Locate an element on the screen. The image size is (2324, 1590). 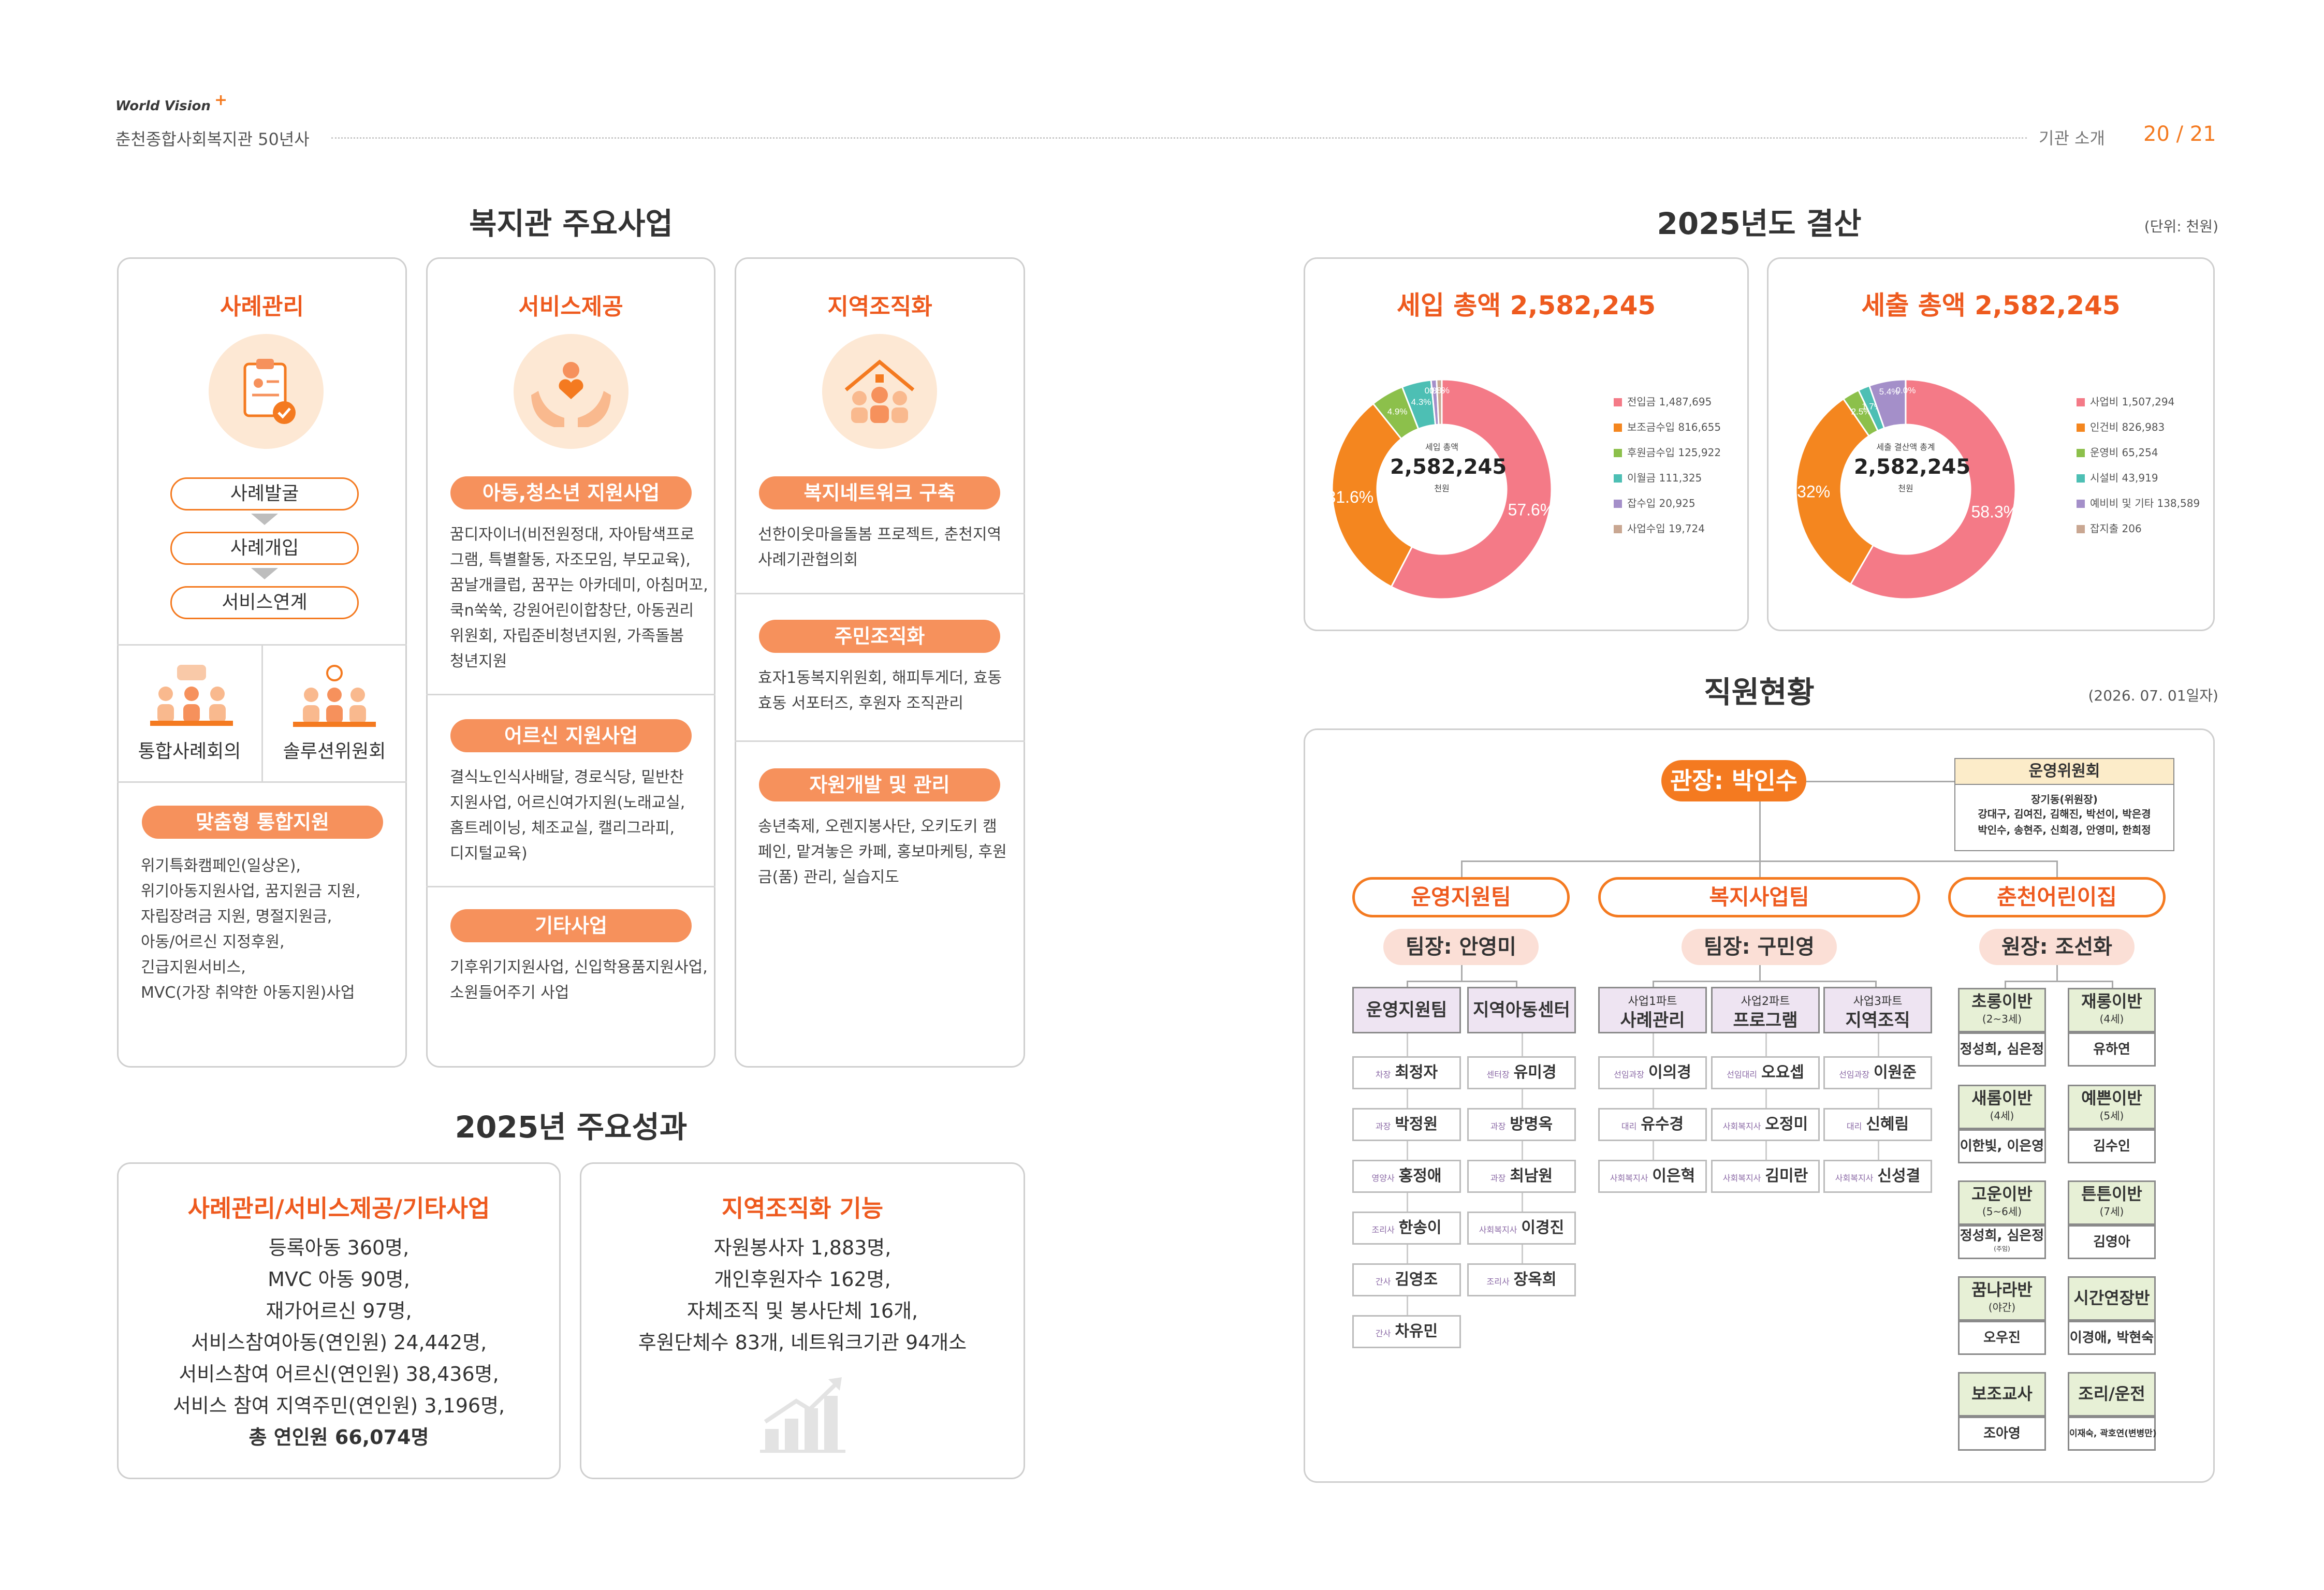
pie-slice-label: 5.4% is located at coordinates (1889, 392).